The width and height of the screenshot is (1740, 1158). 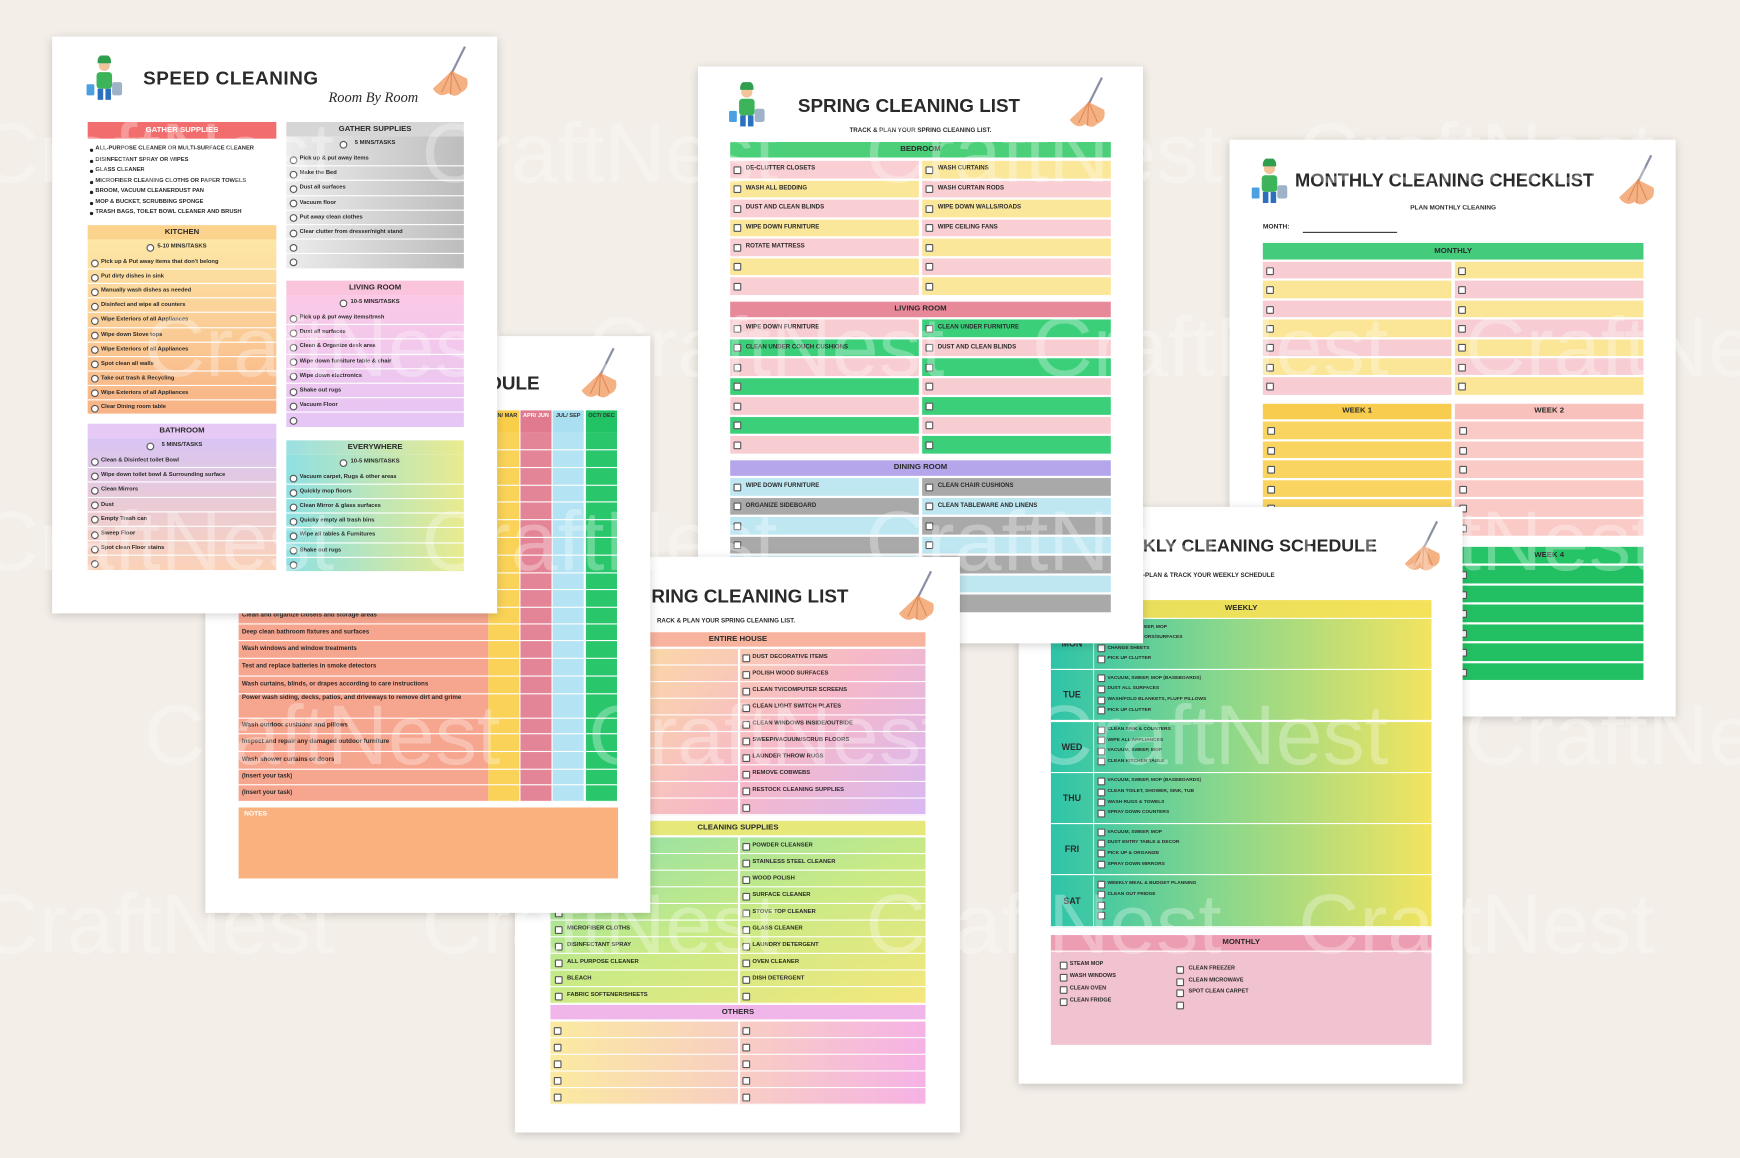 What do you see at coordinates (794, 862) in the screenshot?
I see `task: STAINLESS STEEL CLEANER` at bounding box center [794, 862].